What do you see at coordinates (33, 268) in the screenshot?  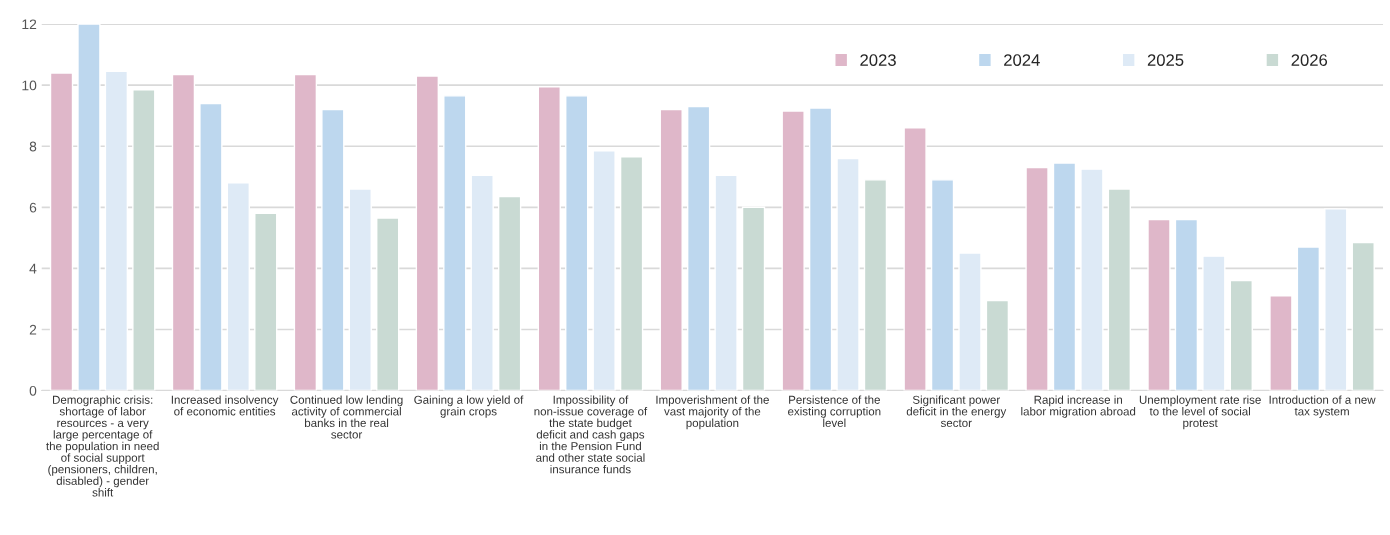 I see `y-tick-label: 4` at bounding box center [33, 268].